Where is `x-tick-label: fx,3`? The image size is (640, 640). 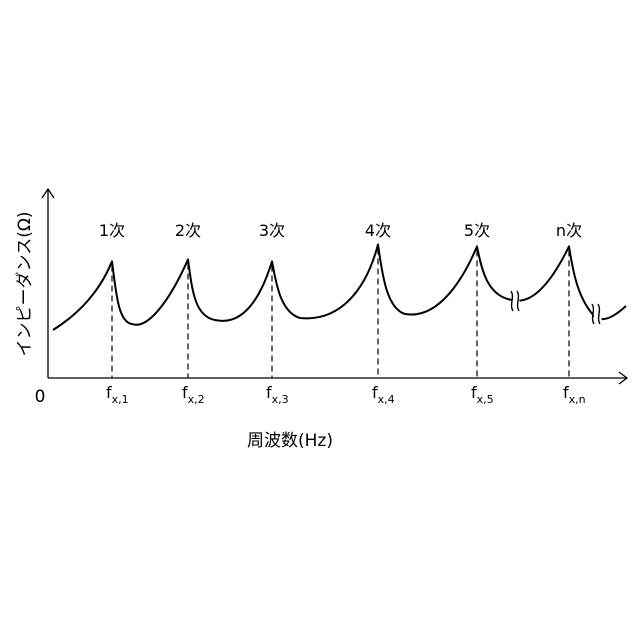 x-tick-label: fx,3 is located at coordinates (277, 394).